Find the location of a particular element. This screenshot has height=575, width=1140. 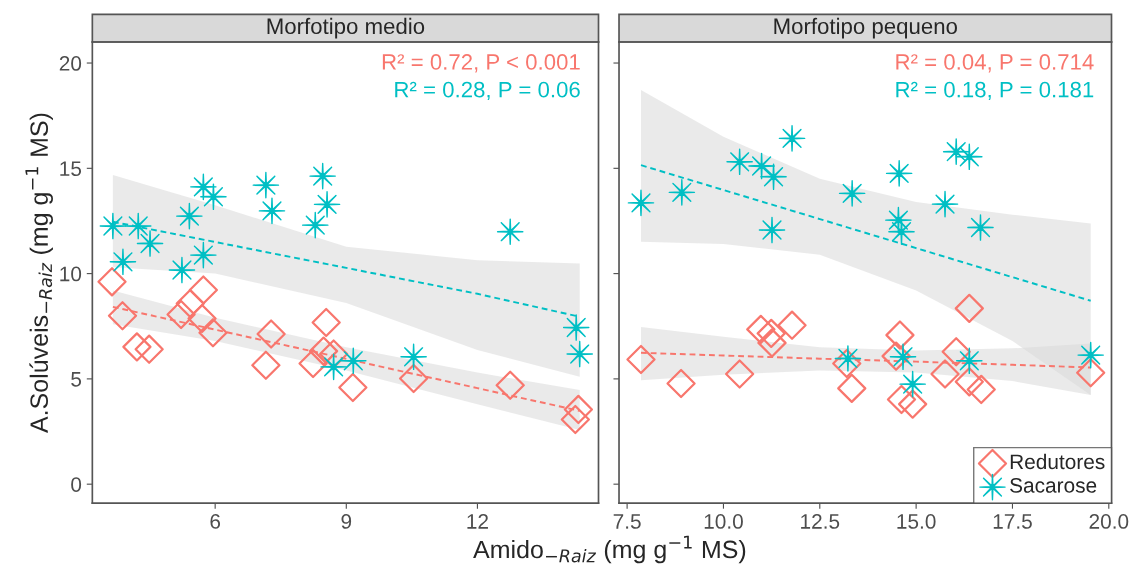

annotation: R² = 0.28, P = 0.06 is located at coordinates (487, 91).